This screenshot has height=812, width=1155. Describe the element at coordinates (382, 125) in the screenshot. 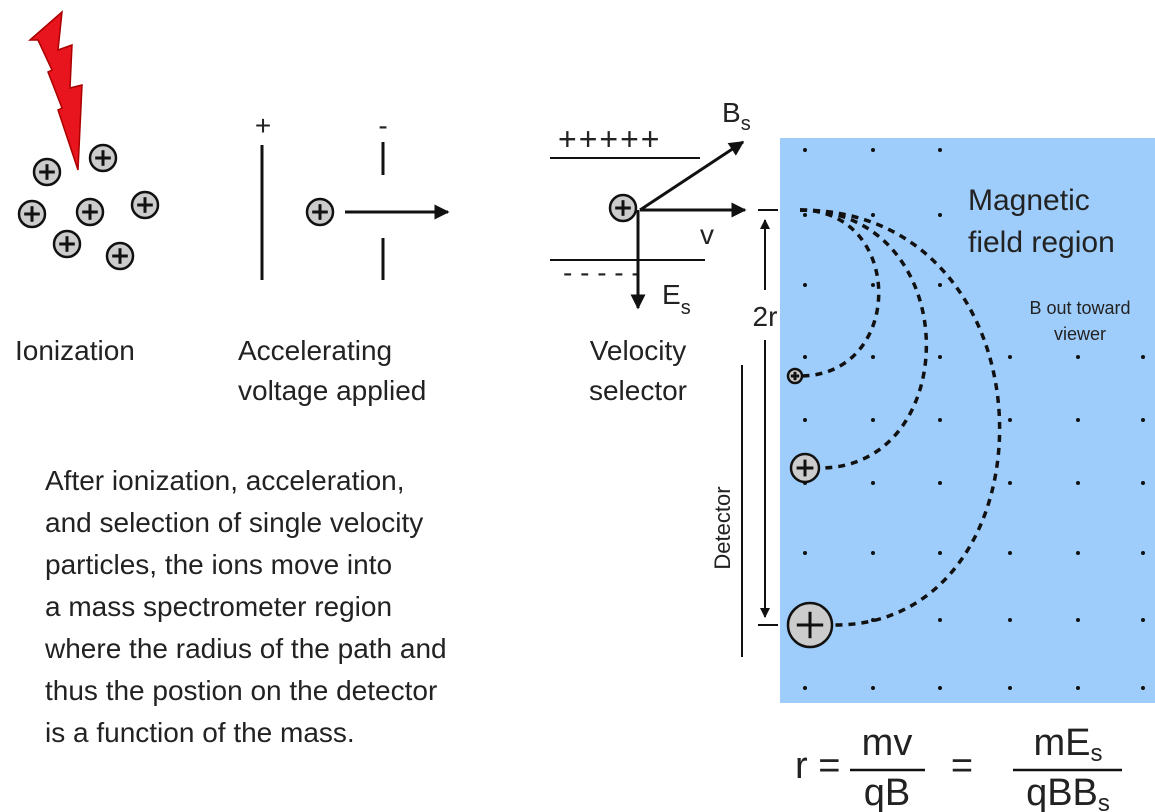

I see `plate-sign: -` at that location.